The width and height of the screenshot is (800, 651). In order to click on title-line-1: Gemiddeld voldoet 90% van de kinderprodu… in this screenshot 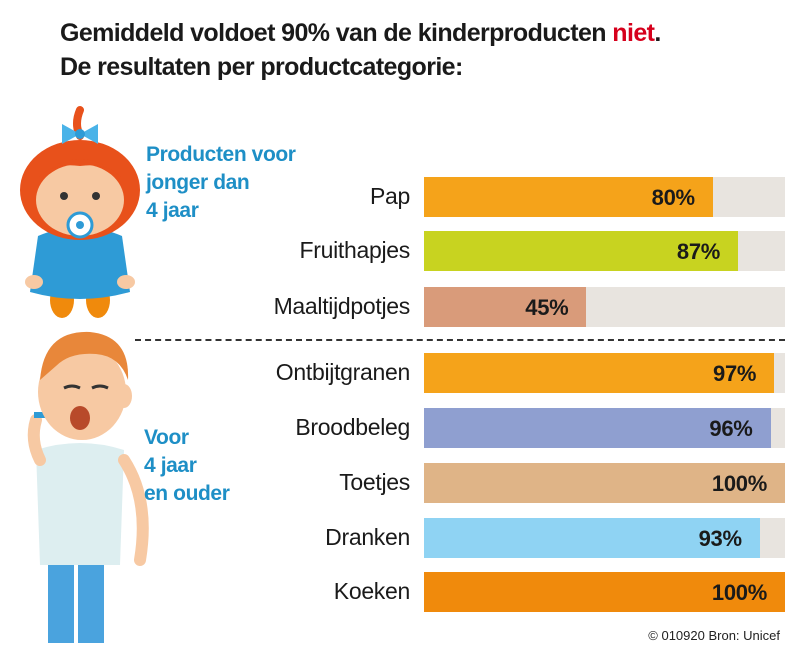, I will do `click(360, 33)`.